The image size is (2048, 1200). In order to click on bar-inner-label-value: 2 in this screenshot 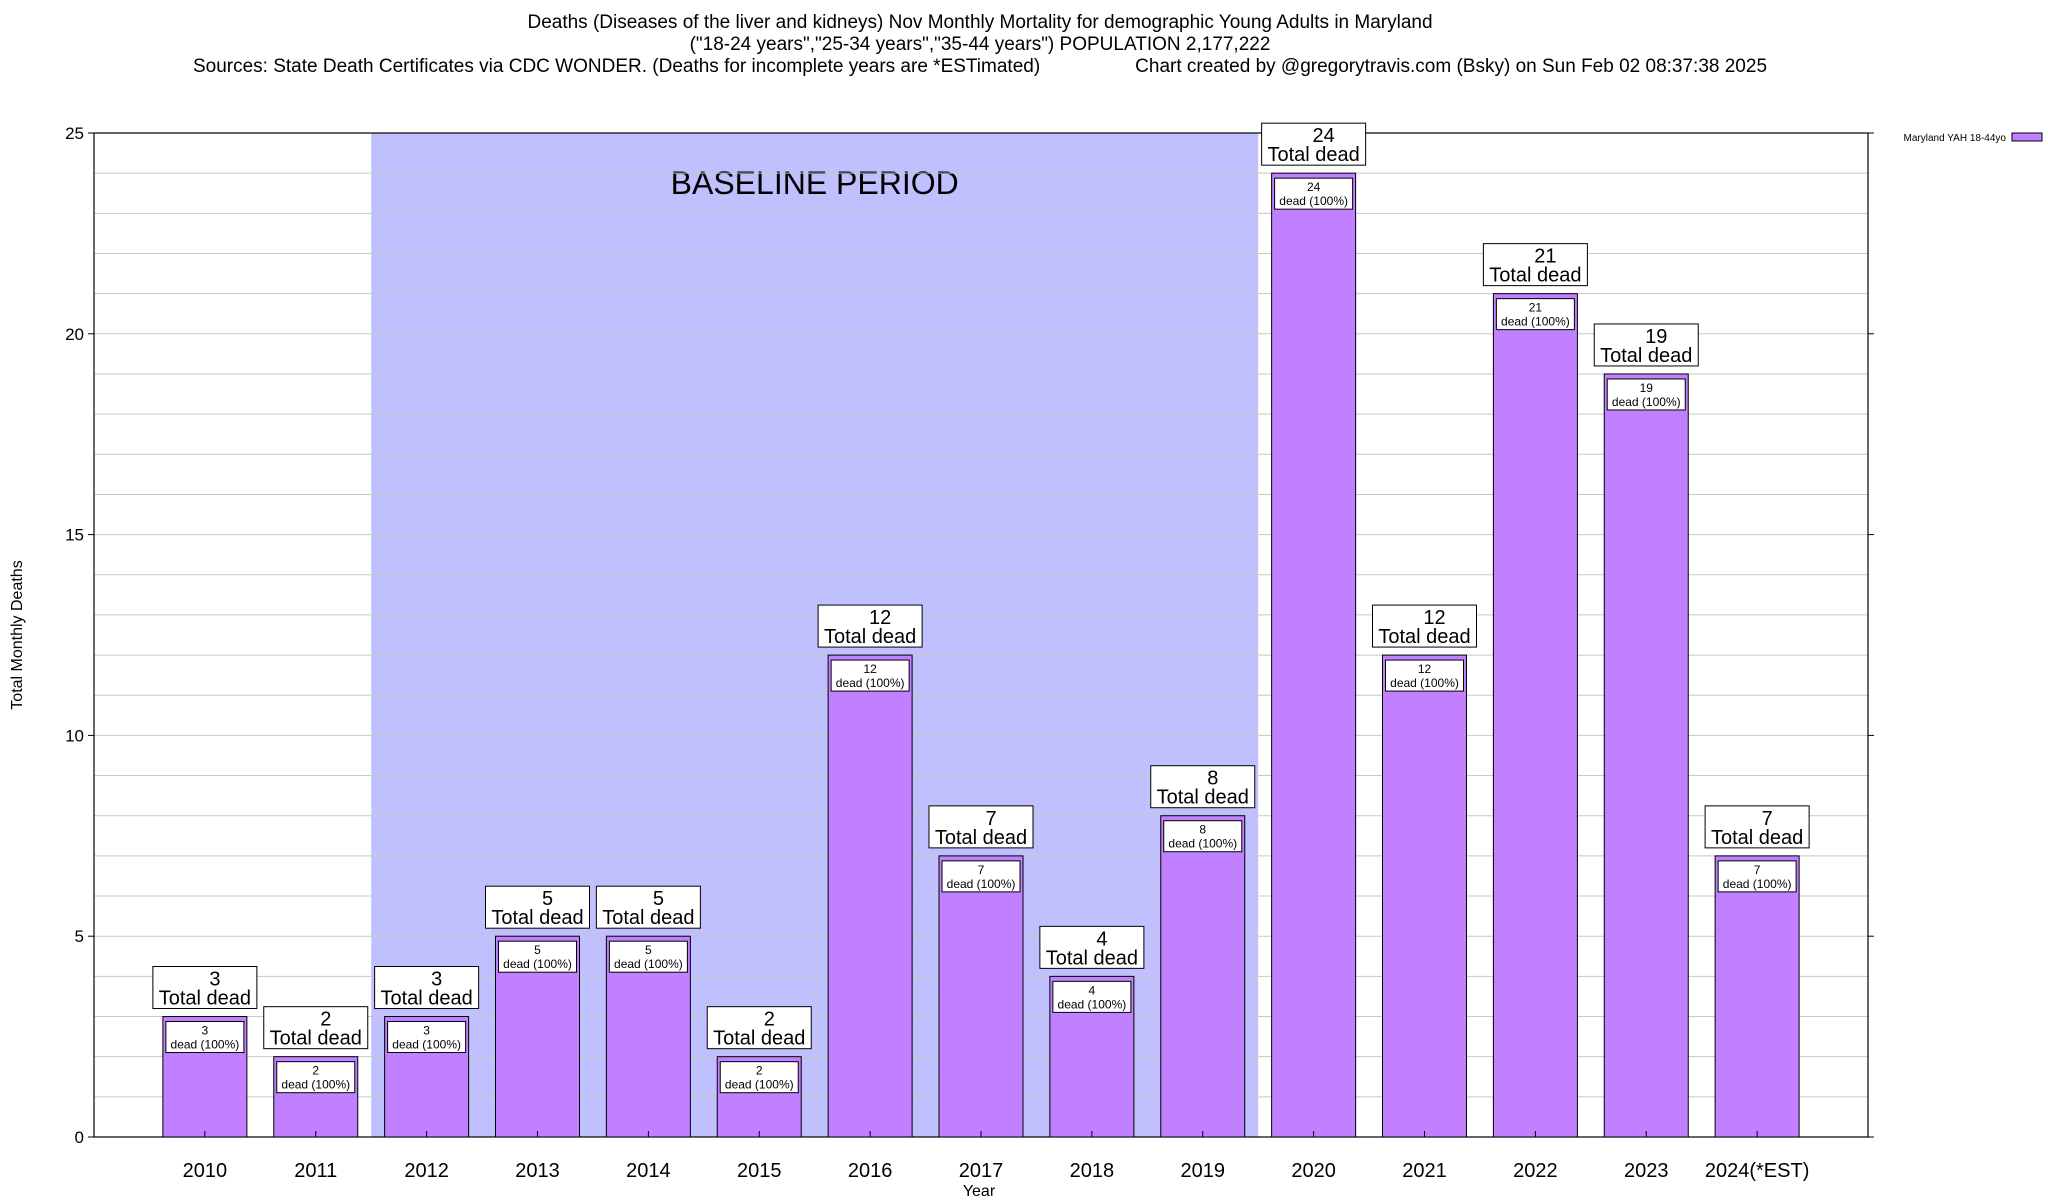, I will do `click(315, 1071)`.